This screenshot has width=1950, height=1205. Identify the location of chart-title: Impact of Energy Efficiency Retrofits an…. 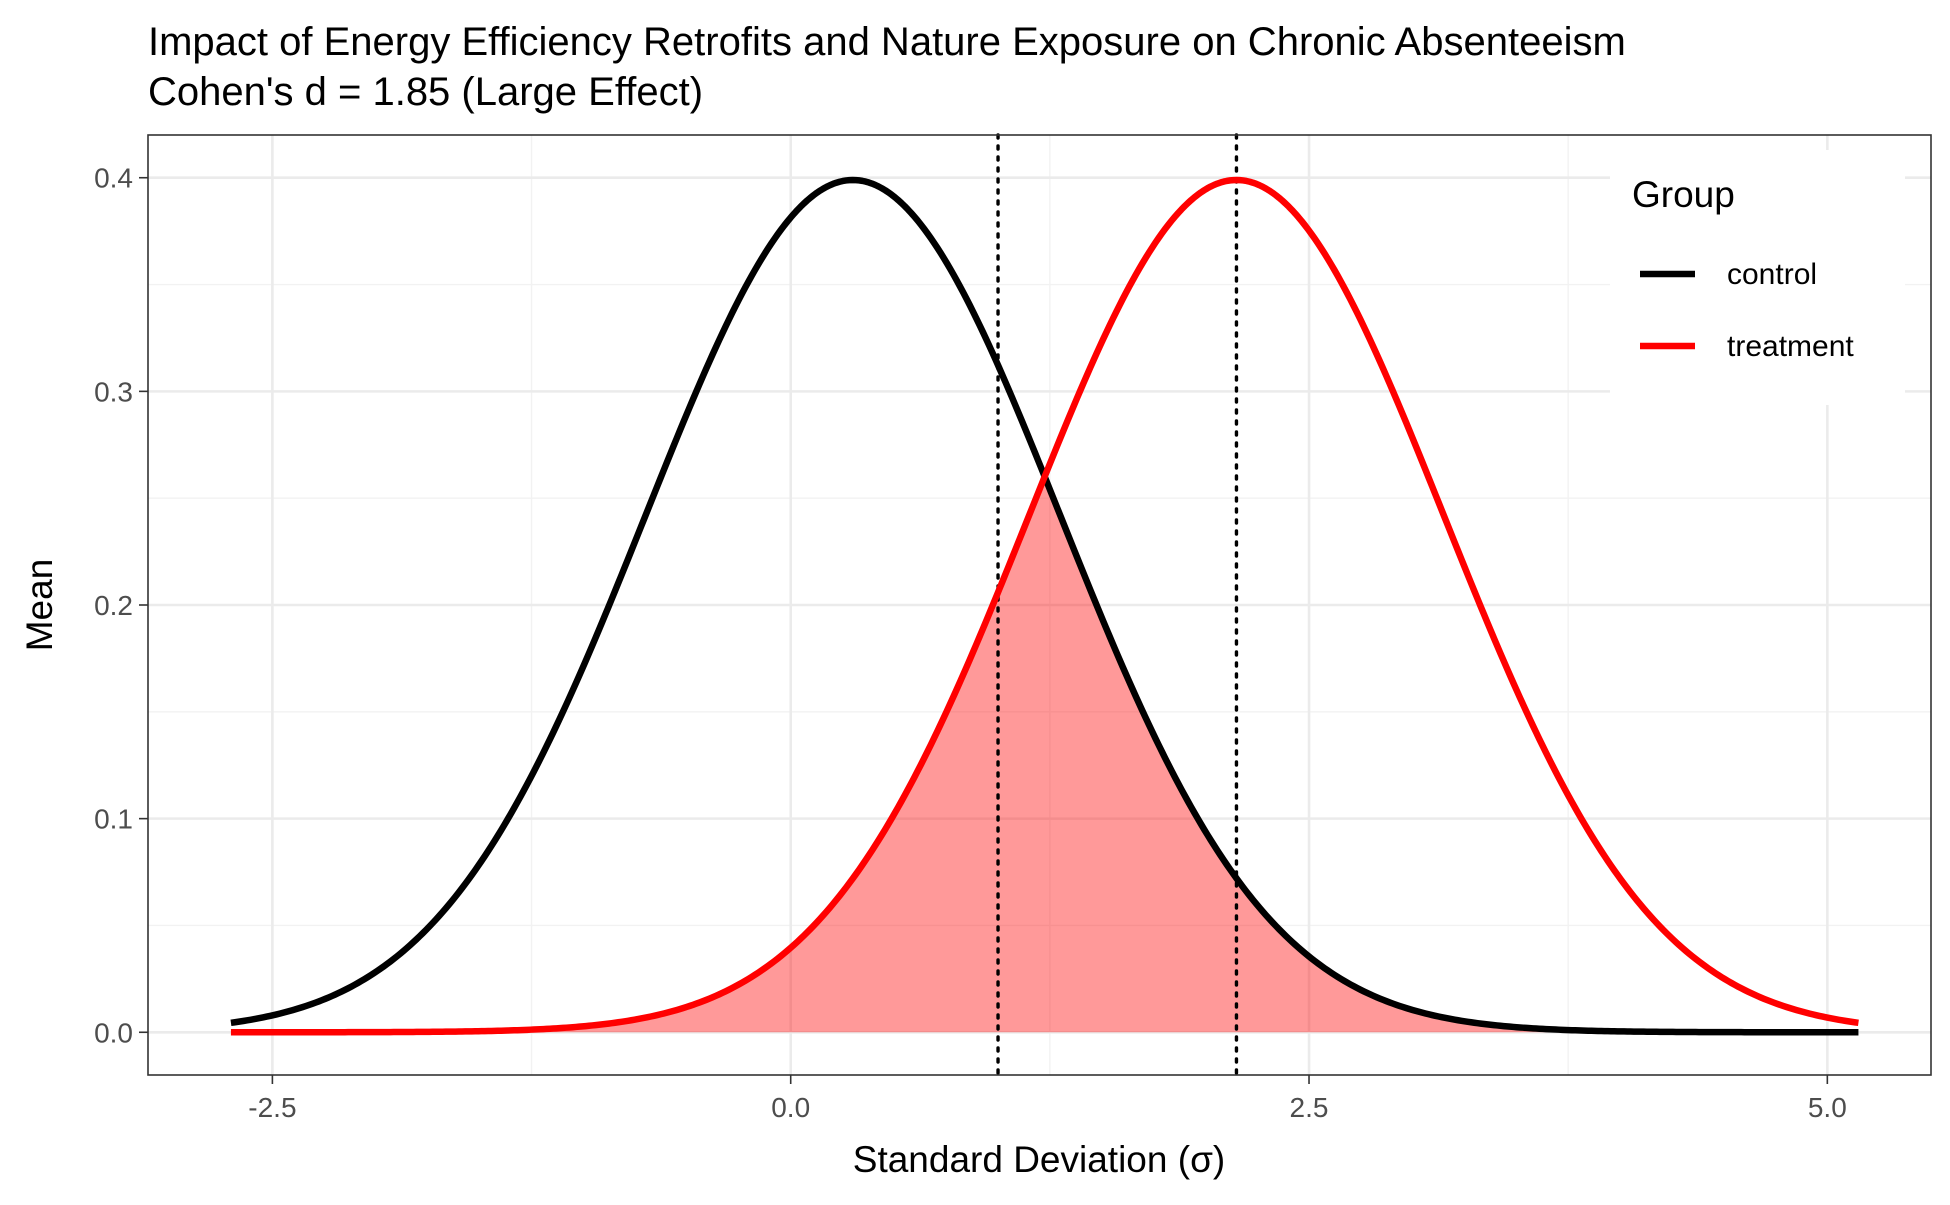
(887, 42).